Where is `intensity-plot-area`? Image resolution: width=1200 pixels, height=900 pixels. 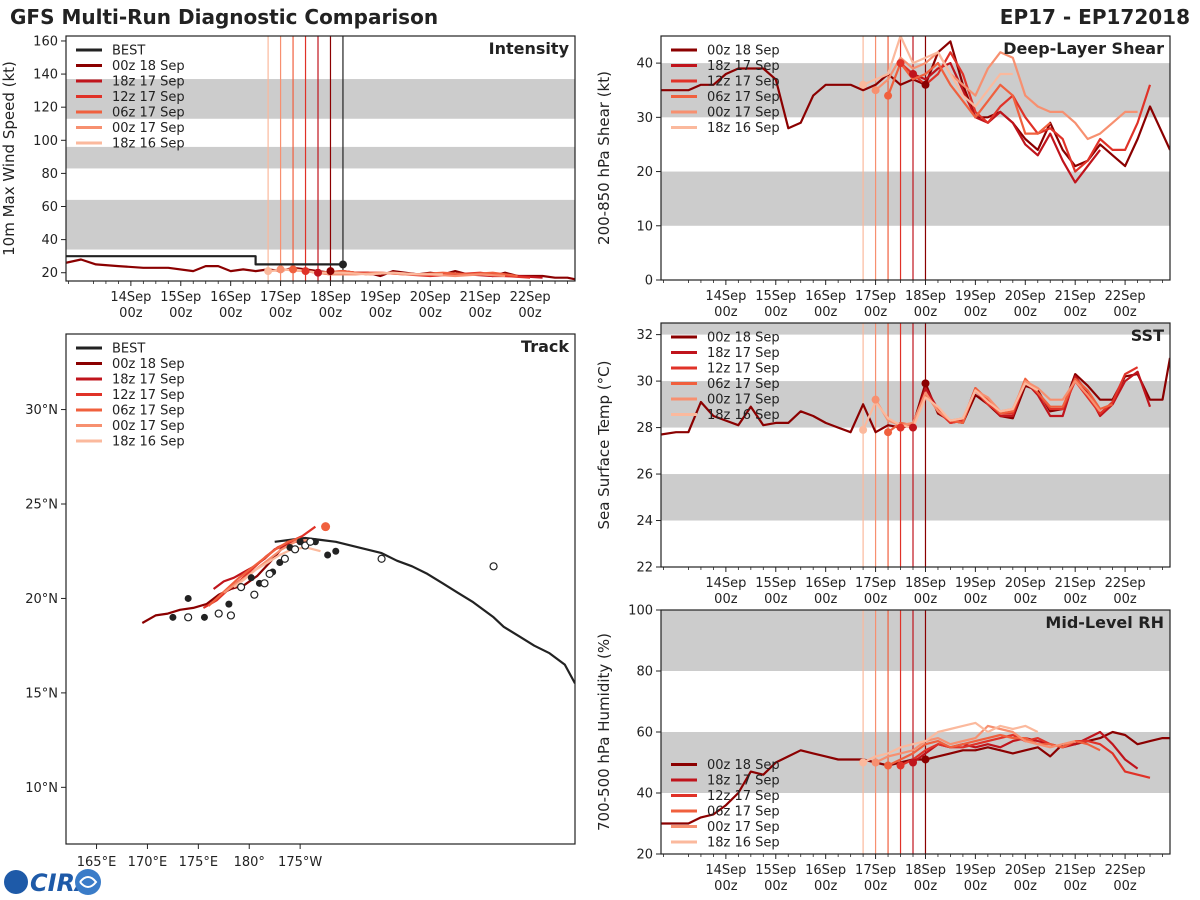 intensity-plot-area is located at coordinates (320, 158).